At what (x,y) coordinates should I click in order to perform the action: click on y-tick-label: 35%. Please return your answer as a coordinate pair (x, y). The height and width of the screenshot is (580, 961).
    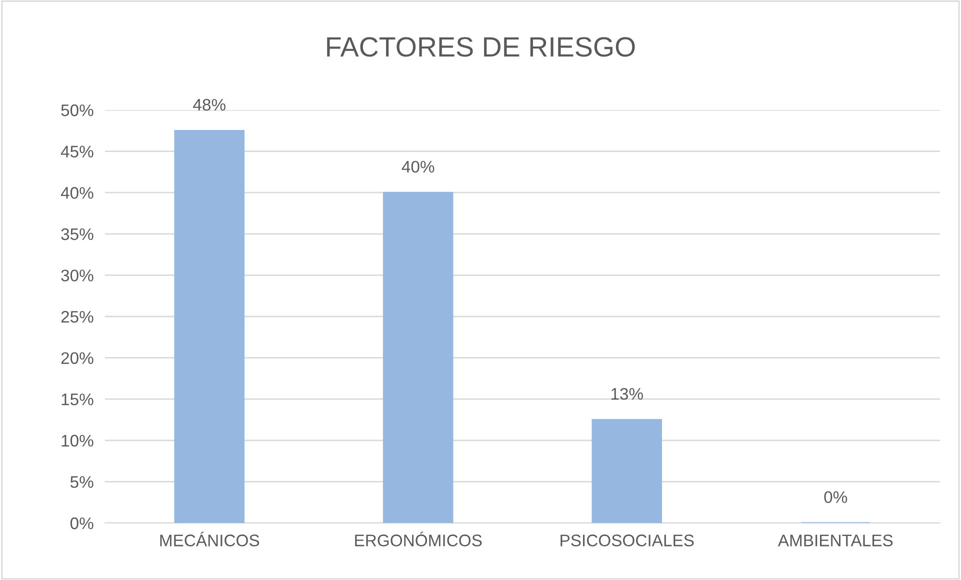
    Looking at the image, I should click on (77, 234).